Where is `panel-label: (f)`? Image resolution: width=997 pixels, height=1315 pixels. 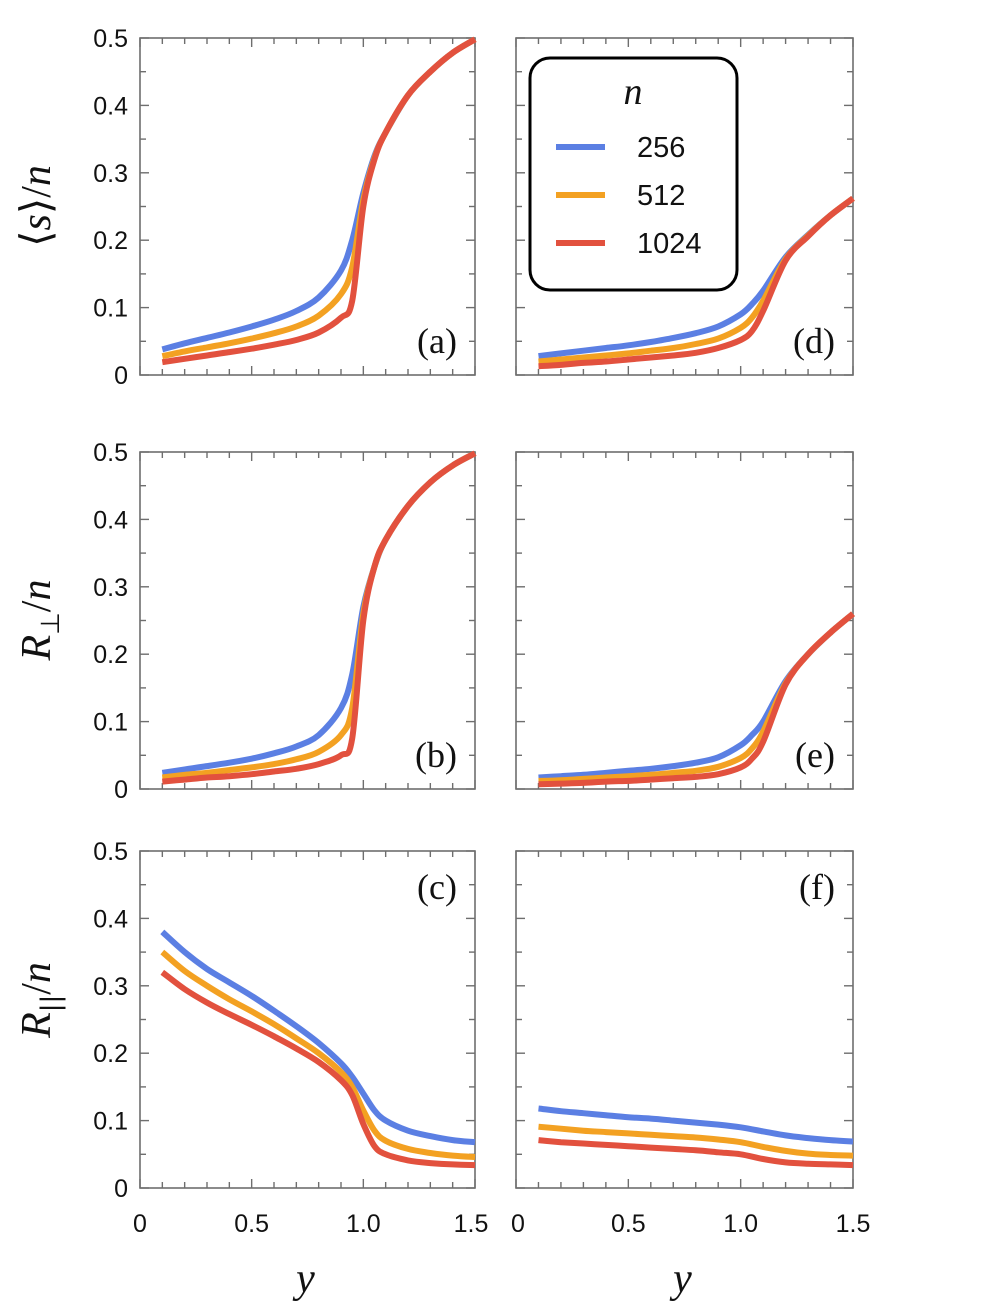 panel-label: (f) is located at coordinates (817, 887).